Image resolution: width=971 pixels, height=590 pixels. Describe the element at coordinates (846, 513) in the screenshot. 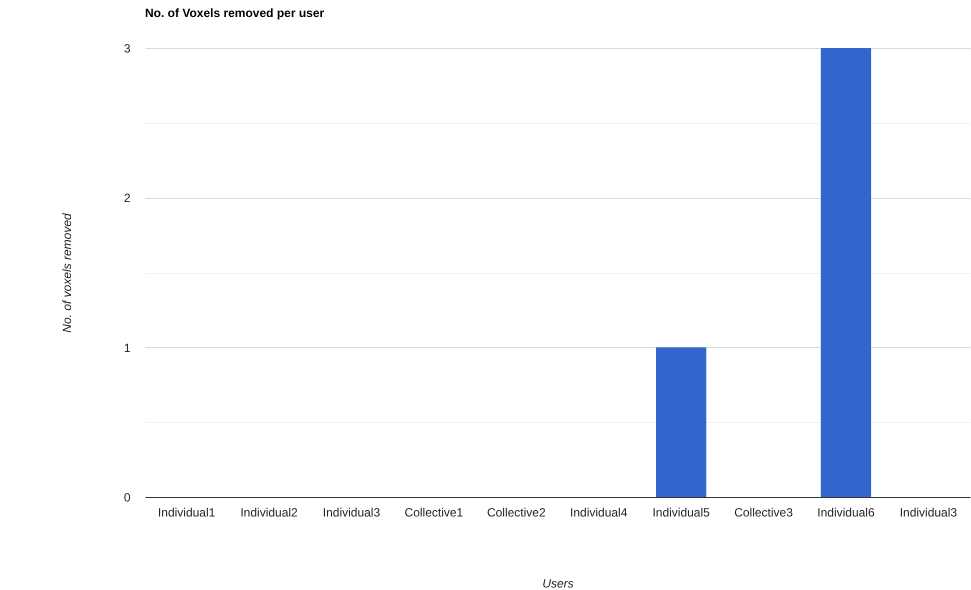

I see `x-tick-label: Individual6` at that location.